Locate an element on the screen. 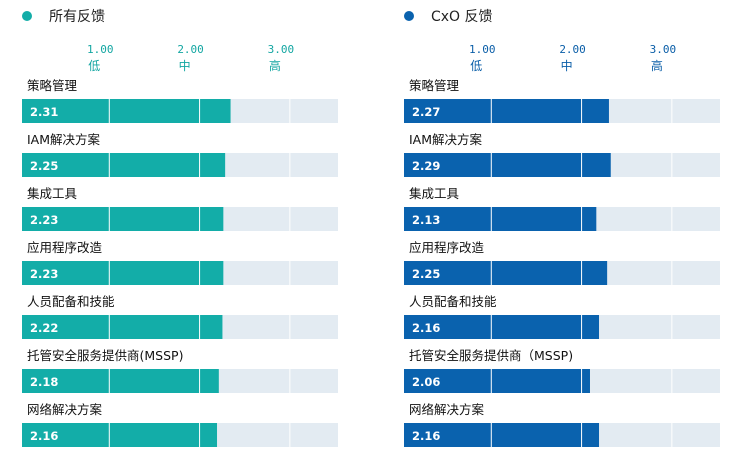  legend: 所有反馈 is located at coordinates (63, 16).